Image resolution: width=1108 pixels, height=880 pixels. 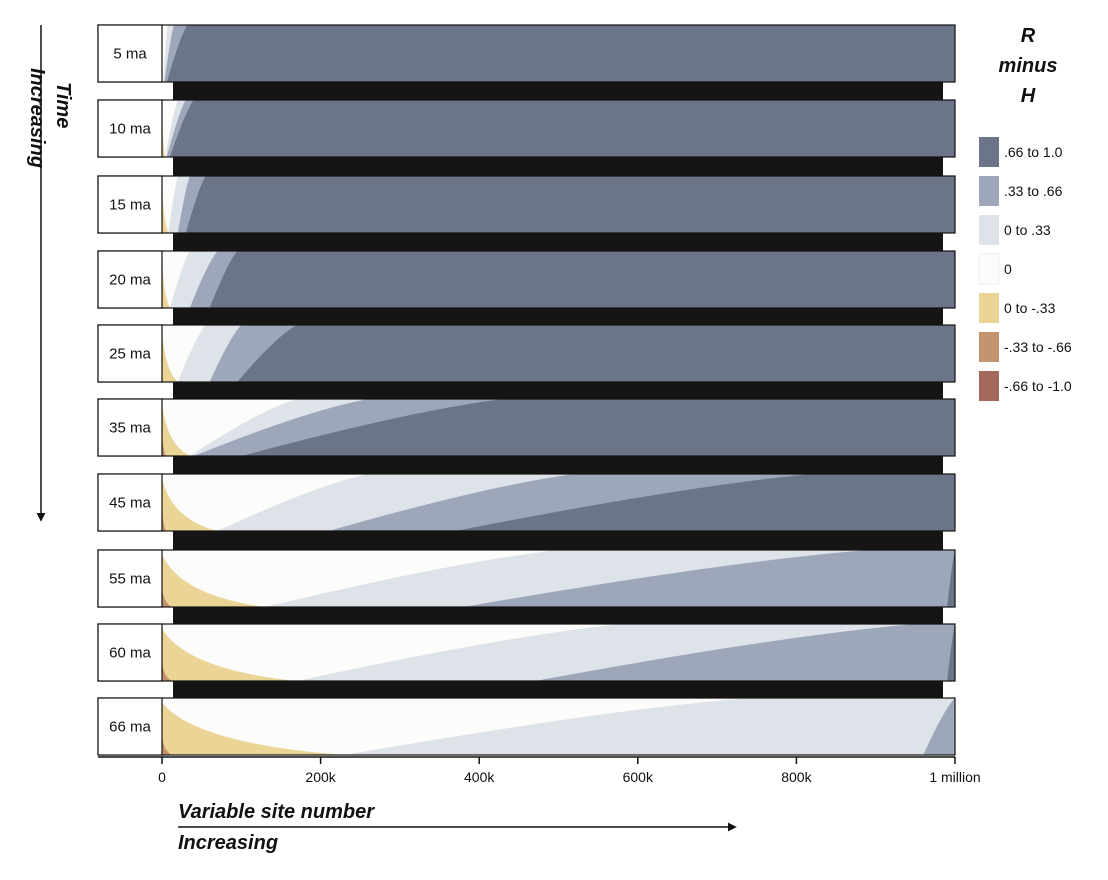 I want to click on legend-label: 0 to -.33, so click(x=1030, y=308).